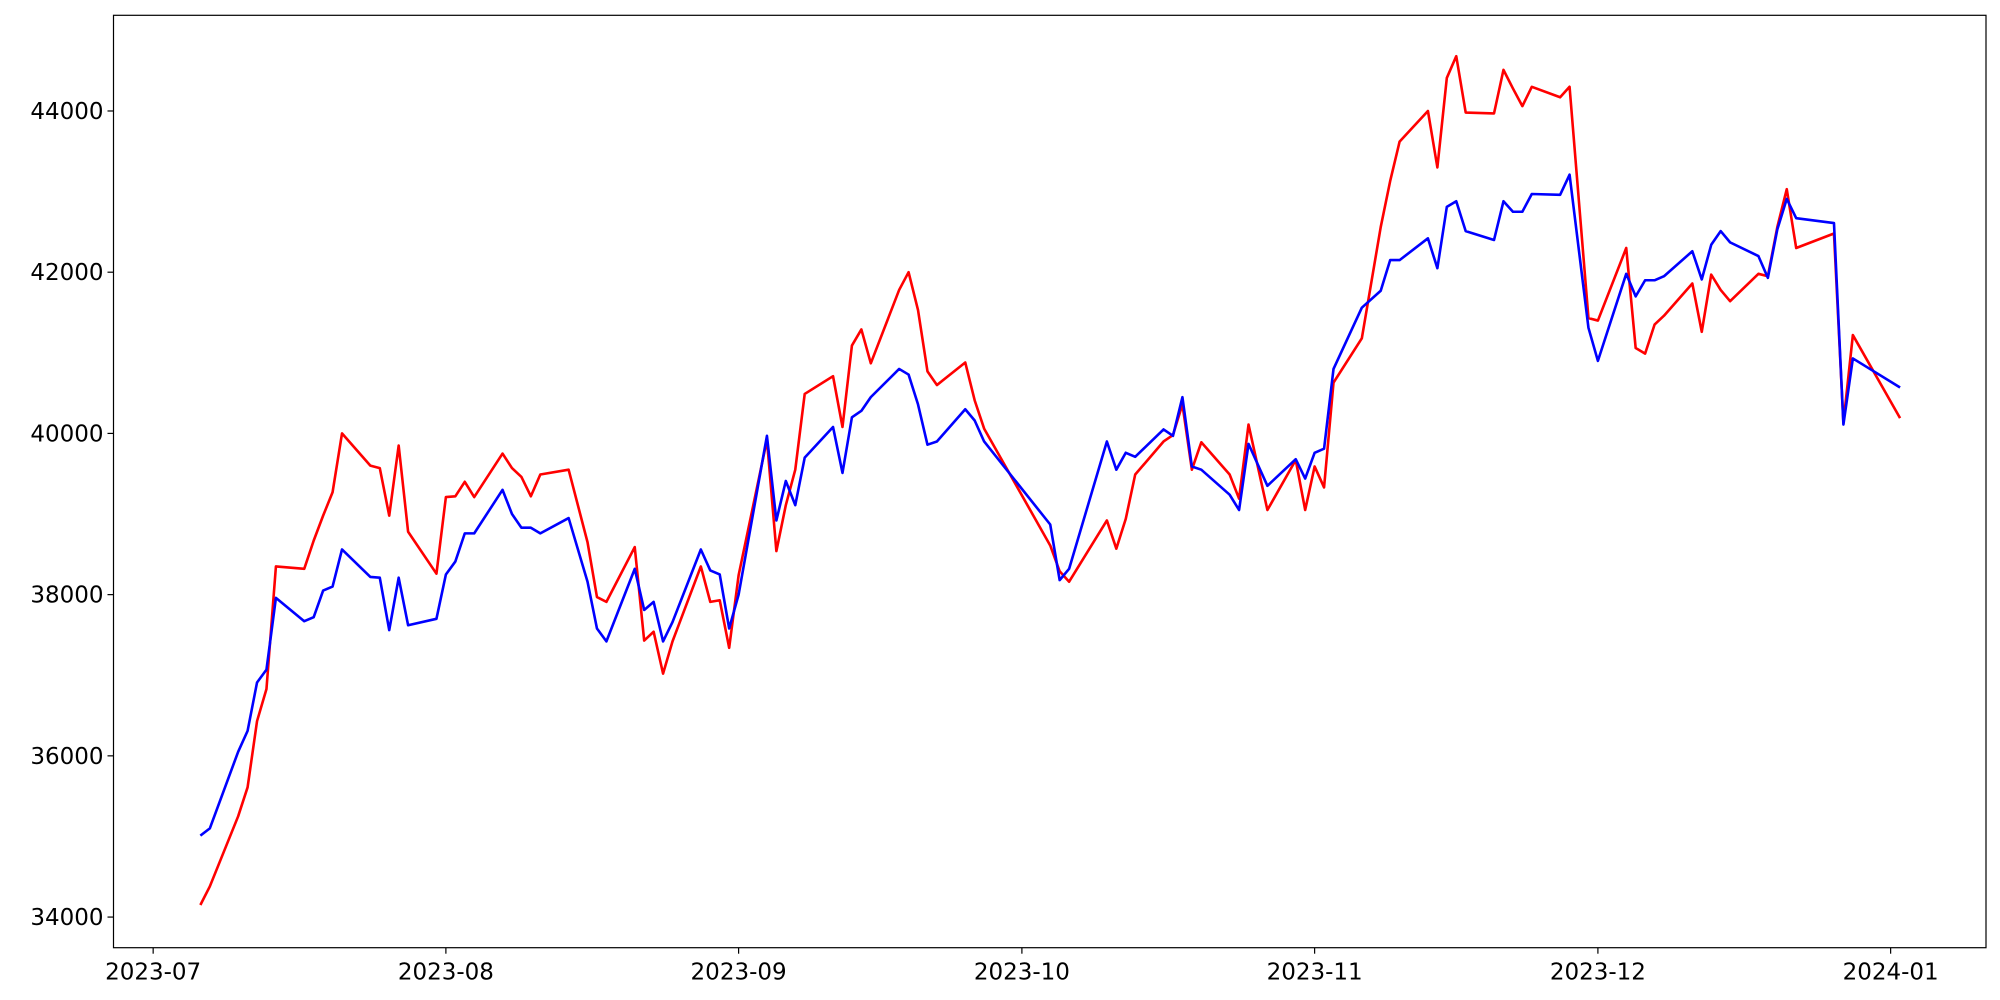 This screenshot has height=1000, width=2000. I want to click on x-tick-label: 2023-12, so click(1598, 973).